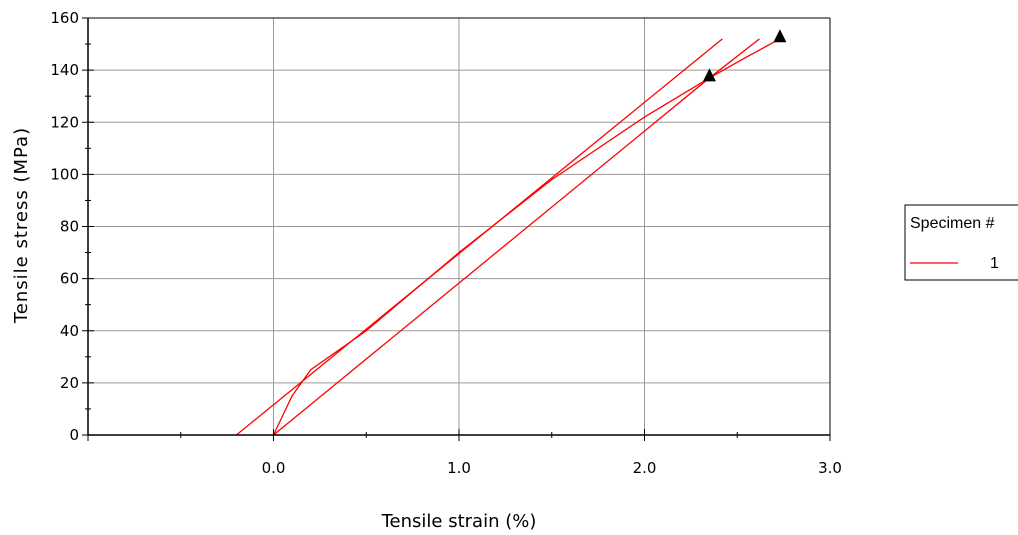  I want to click on y-tick-label: 100, so click(64, 174).